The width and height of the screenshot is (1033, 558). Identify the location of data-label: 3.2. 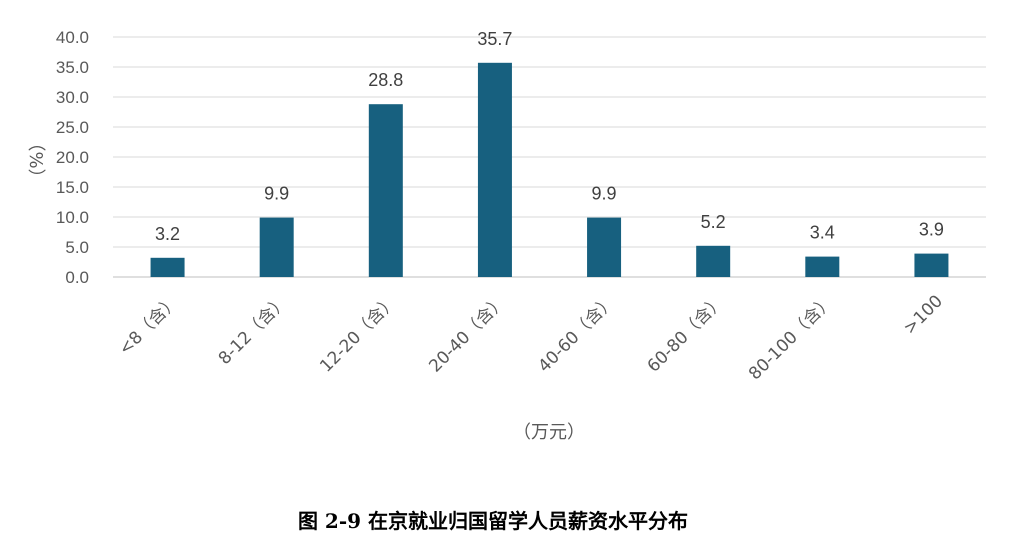
(167, 234).